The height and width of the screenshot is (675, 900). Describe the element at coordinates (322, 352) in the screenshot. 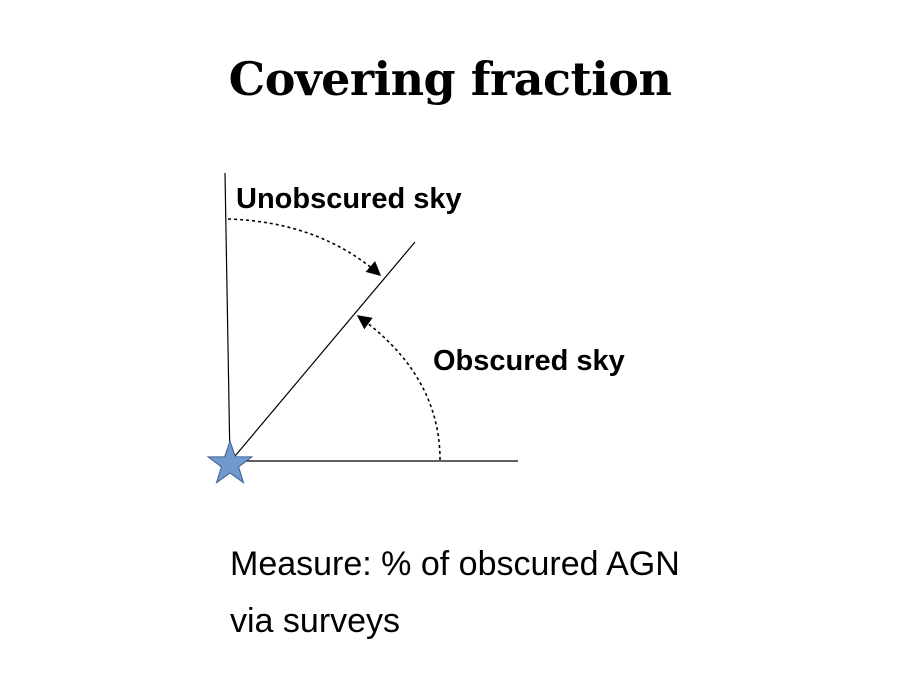

I see `diagonal-boundary-line` at that location.